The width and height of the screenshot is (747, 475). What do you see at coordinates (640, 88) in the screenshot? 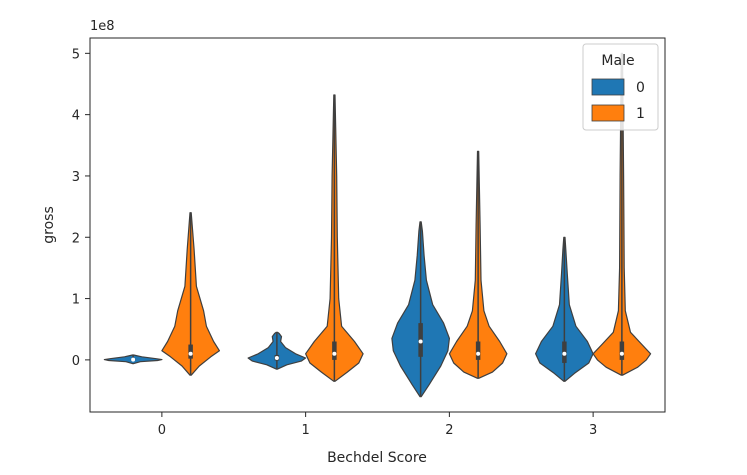
I see `legend-label-male-0: 0` at bounding box center [640, 88].